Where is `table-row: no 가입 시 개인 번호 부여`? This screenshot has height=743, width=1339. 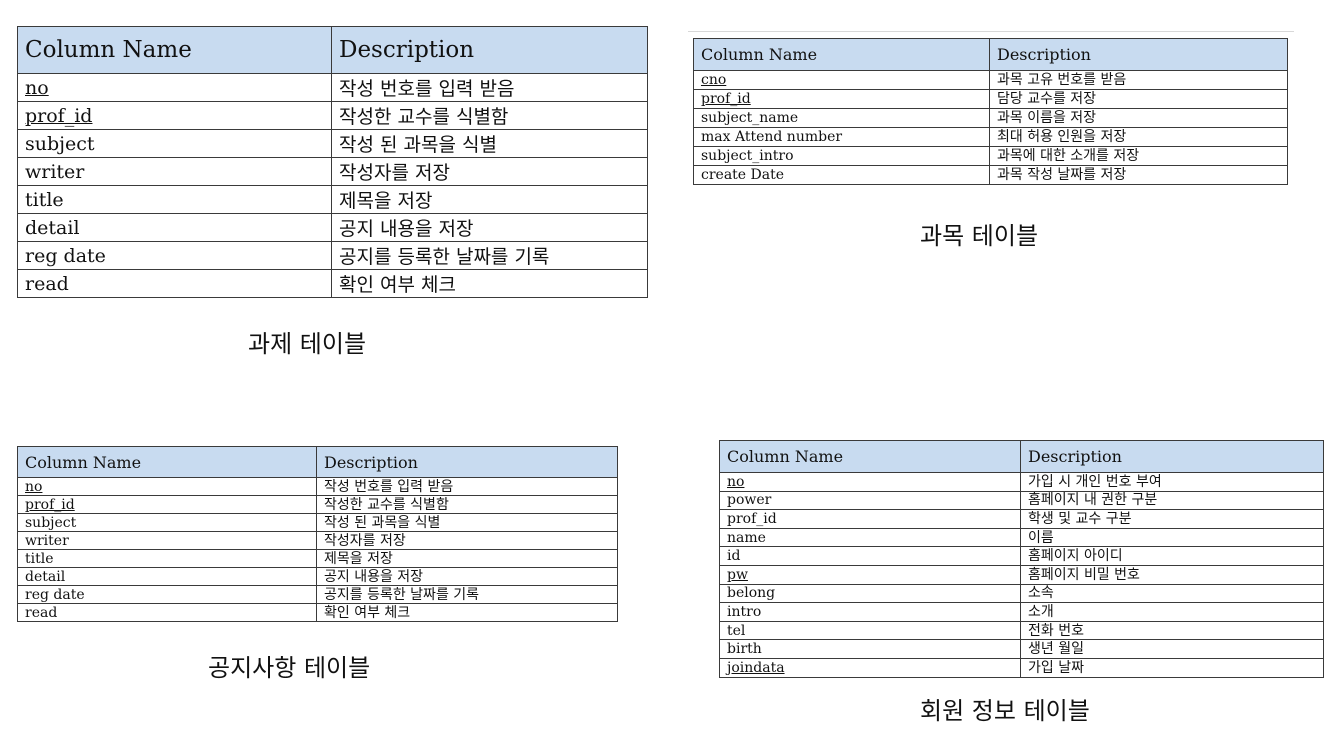
table-row: no 가입 시 개인 번호 부여 is located at coordinates (1021, 482).